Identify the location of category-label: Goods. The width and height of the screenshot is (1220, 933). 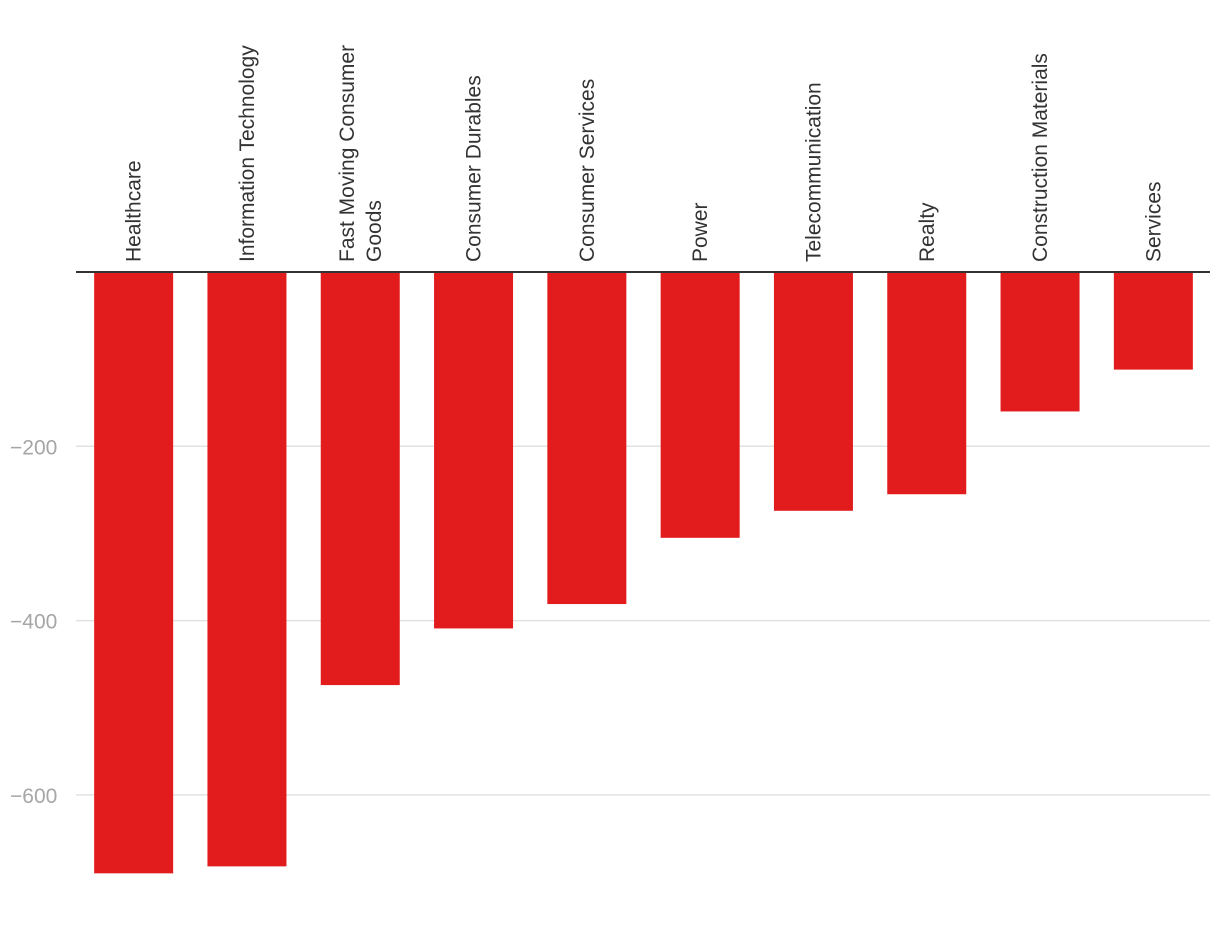
(374, 231).